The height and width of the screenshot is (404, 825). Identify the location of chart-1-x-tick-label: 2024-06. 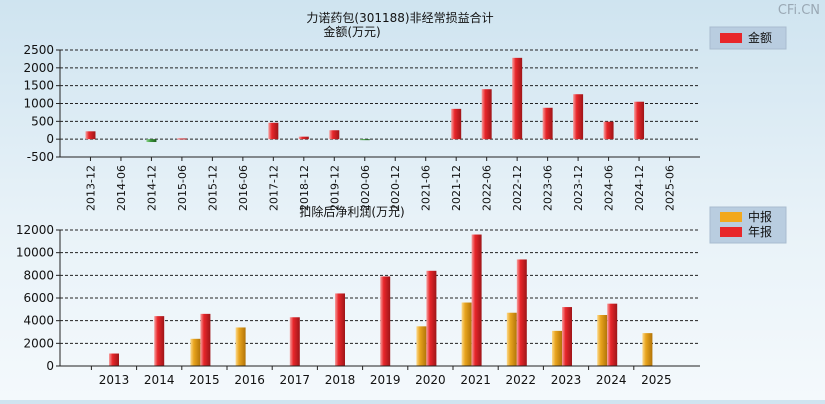
(609, 188).